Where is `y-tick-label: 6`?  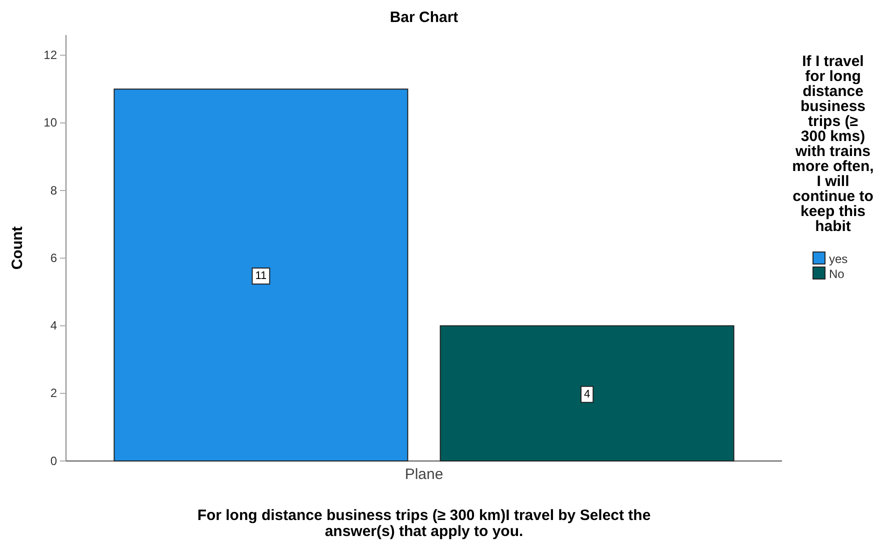
y-tick-label: 6 is located at coordinates (54, 257).